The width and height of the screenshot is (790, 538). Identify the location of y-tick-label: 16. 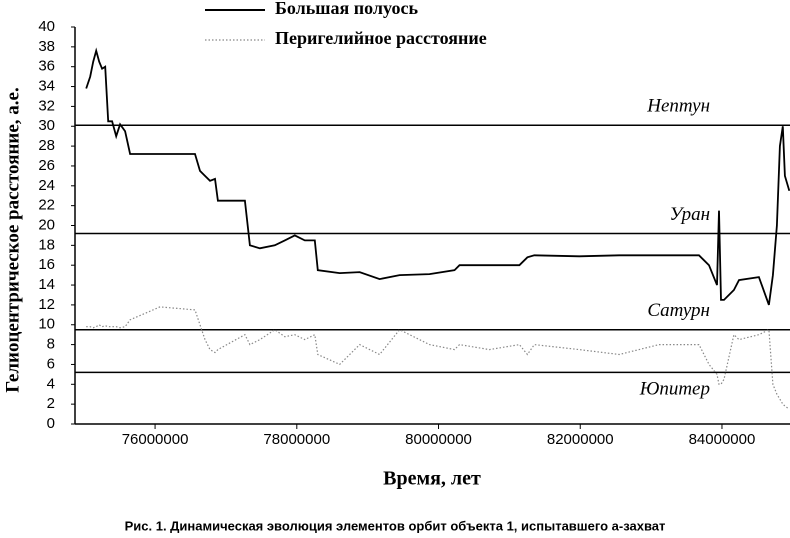
(46, 264).